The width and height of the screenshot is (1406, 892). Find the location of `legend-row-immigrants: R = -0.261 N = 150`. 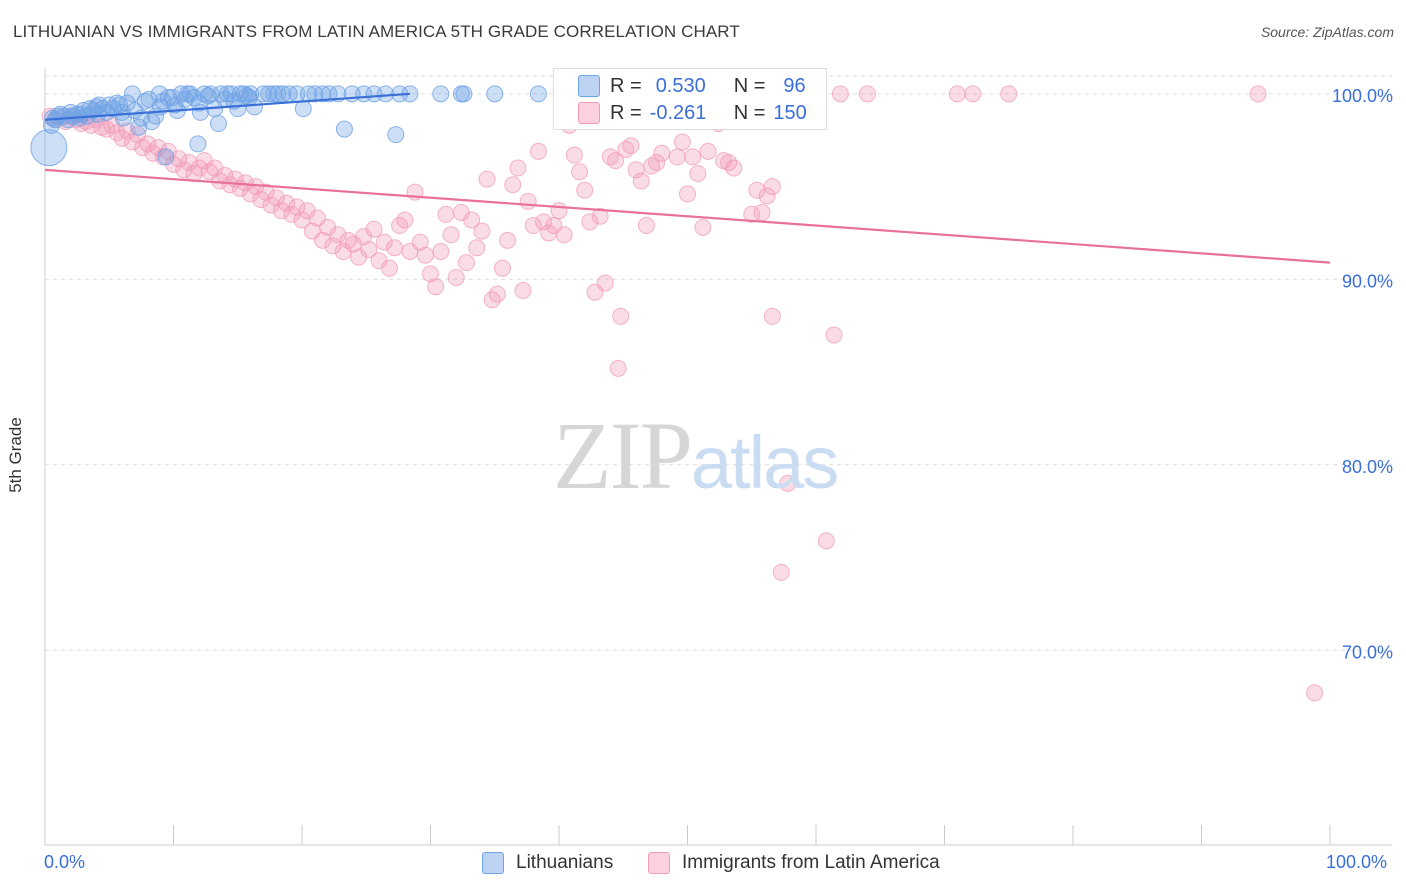

legend-row-immigrants: R = -0.261 N = 150 is located at coordinates (692, 113).